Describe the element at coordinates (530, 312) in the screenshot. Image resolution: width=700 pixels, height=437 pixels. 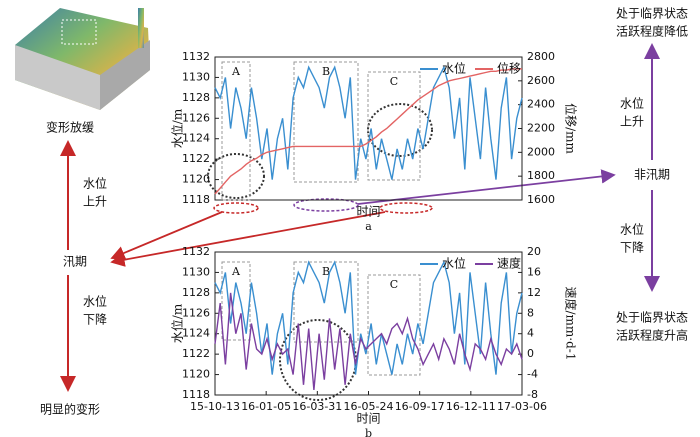
I see `y2-tick-label: 8` at that location.